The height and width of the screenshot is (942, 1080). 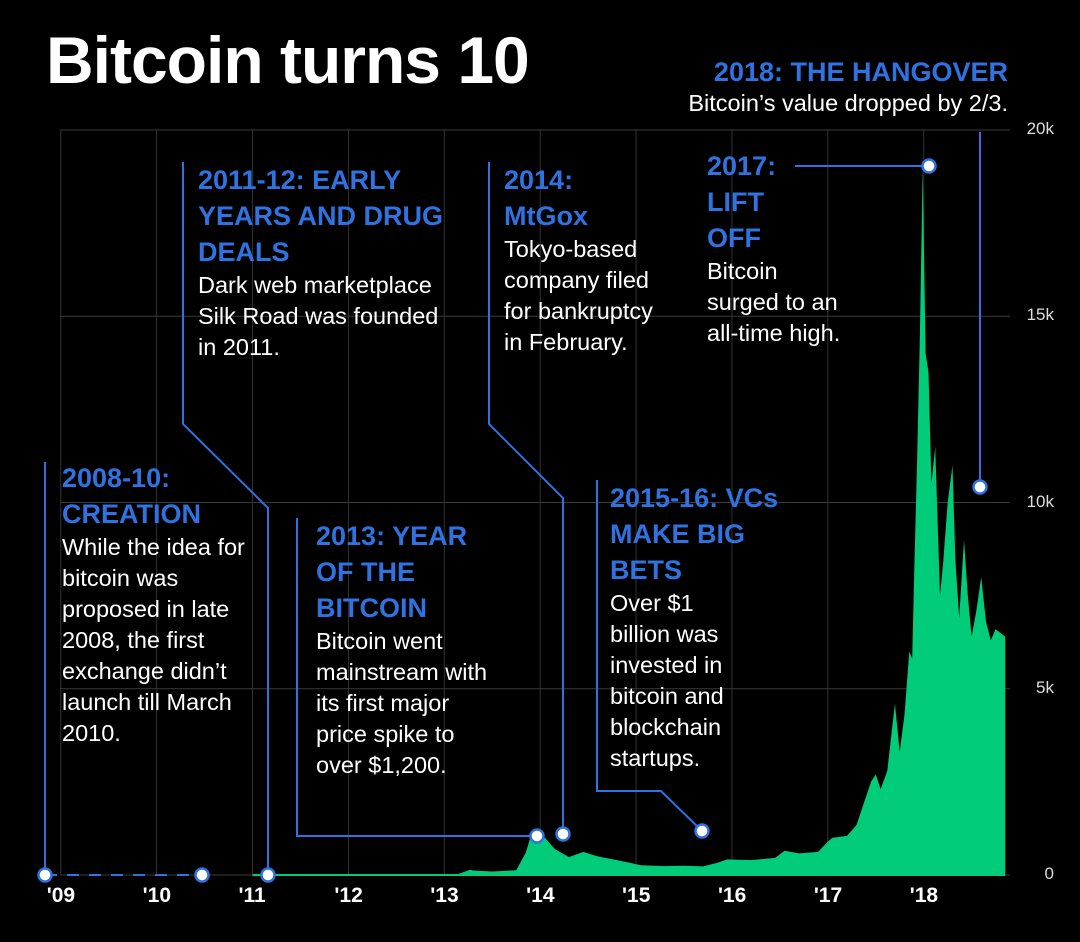 I want to click on annotation-heading: 2018: THE HANGOVER, so click(x=860, y=72).